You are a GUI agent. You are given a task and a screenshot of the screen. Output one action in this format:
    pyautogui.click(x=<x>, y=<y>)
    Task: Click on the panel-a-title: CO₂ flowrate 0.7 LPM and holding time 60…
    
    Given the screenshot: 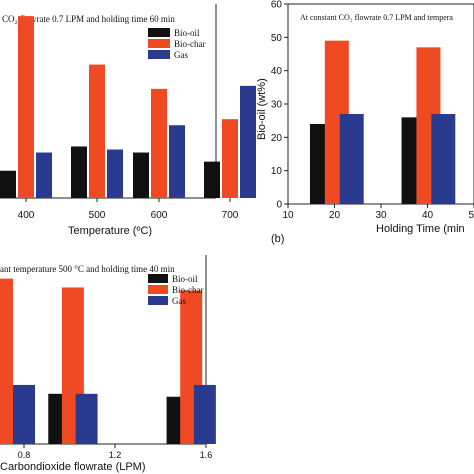 What is the action you would take?
    pyautogui.click(x=88, y=19)
    